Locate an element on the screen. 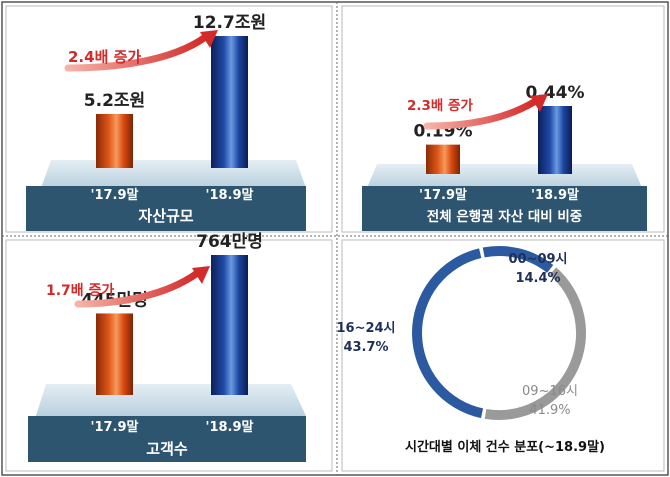  slice-value-label: 43.7% is located at coordinates (365, 347).